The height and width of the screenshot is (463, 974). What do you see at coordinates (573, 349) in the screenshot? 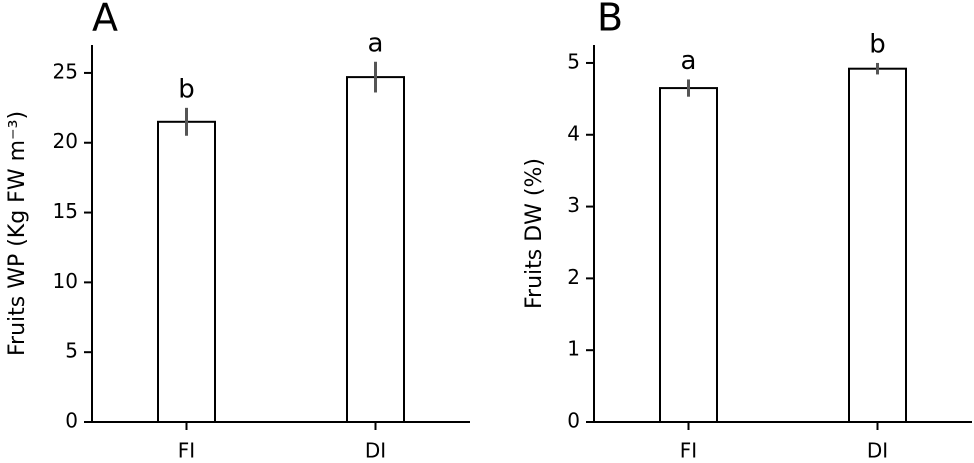
I see `y-tick-label: 1` at bounding box center [573, 349].